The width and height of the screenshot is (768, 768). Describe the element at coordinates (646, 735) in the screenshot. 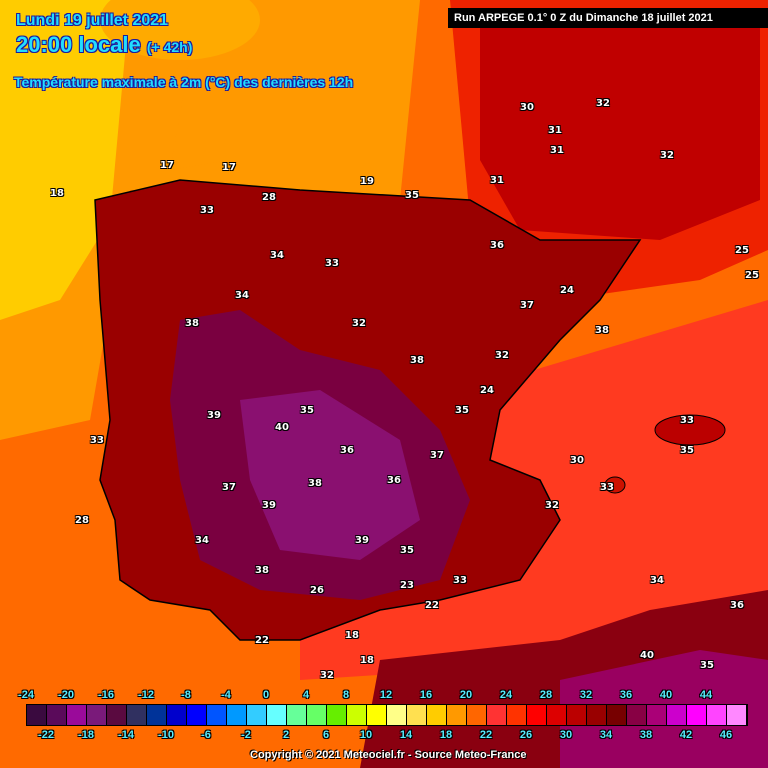

I see `legend-label-bottom: 38` at that location.